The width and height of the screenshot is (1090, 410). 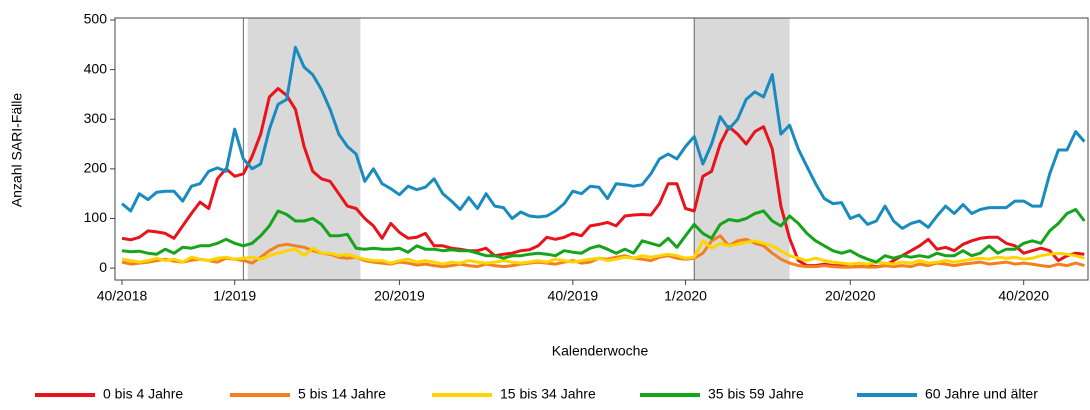 I want to click on legend-label: 5 bis 14 Jahre, so click(x=342, y=394).